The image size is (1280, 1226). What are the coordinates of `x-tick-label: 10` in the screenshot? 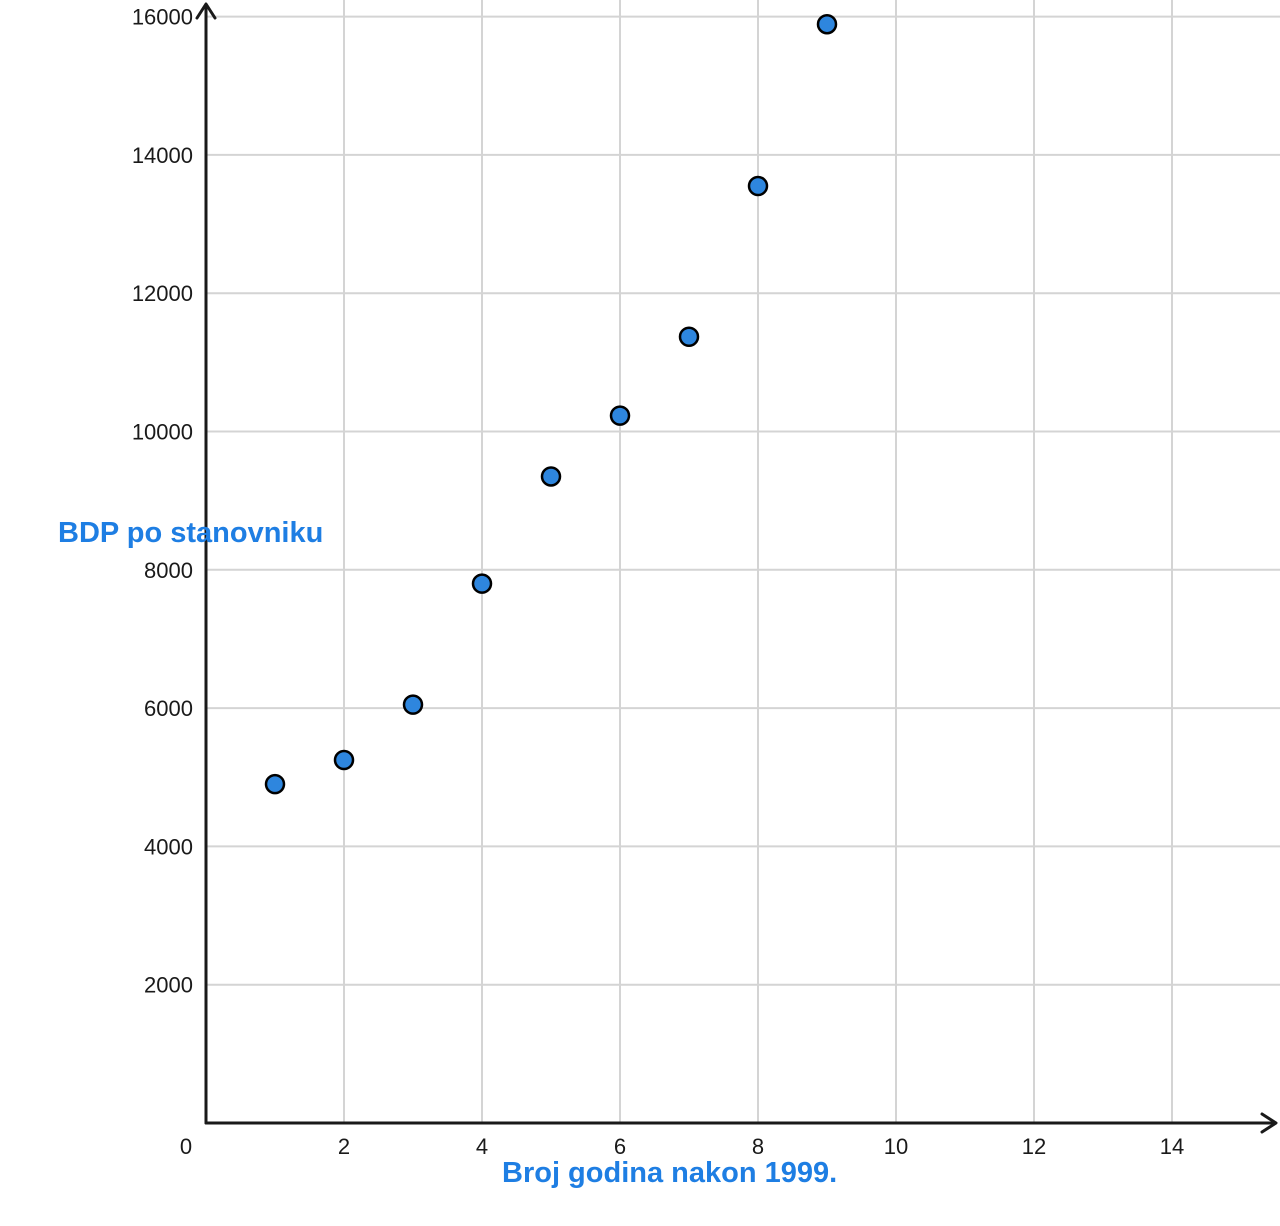 It's located at (896, 1146).